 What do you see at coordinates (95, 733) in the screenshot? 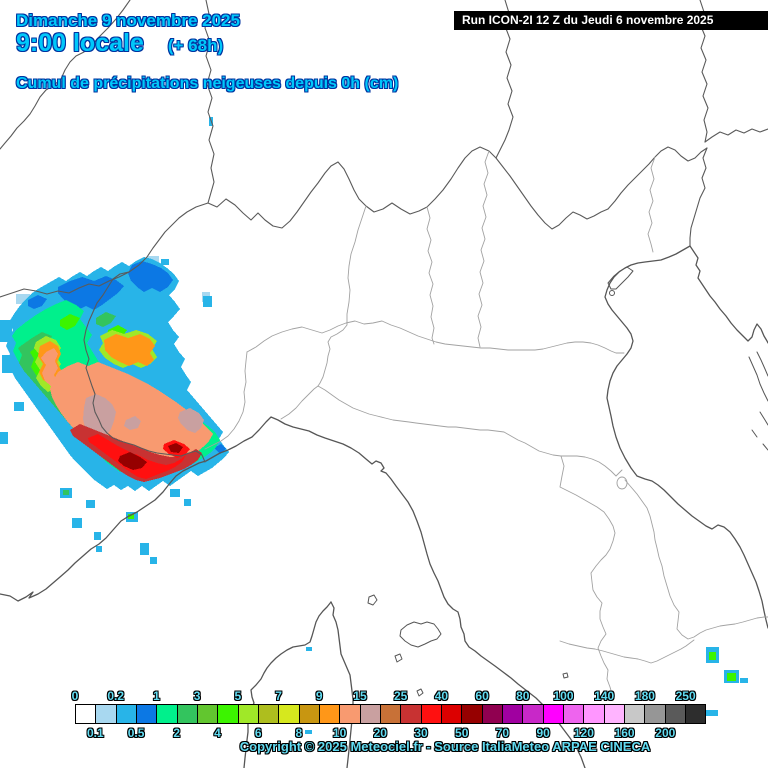
I see `colorbar-tick-label: 0.1` at bounding box center [95, 733].